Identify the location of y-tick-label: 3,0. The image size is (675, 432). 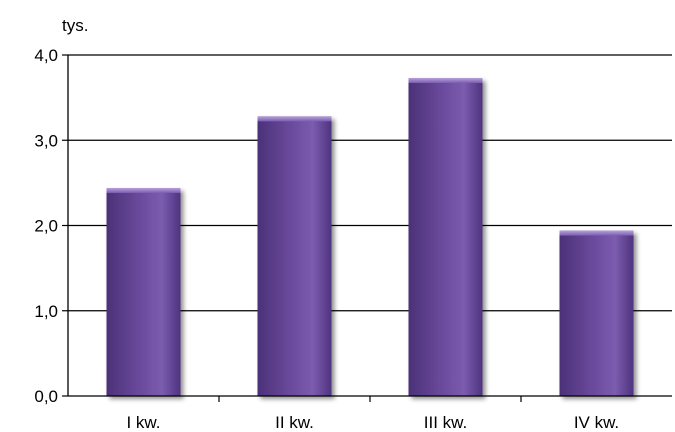
(46, 140).